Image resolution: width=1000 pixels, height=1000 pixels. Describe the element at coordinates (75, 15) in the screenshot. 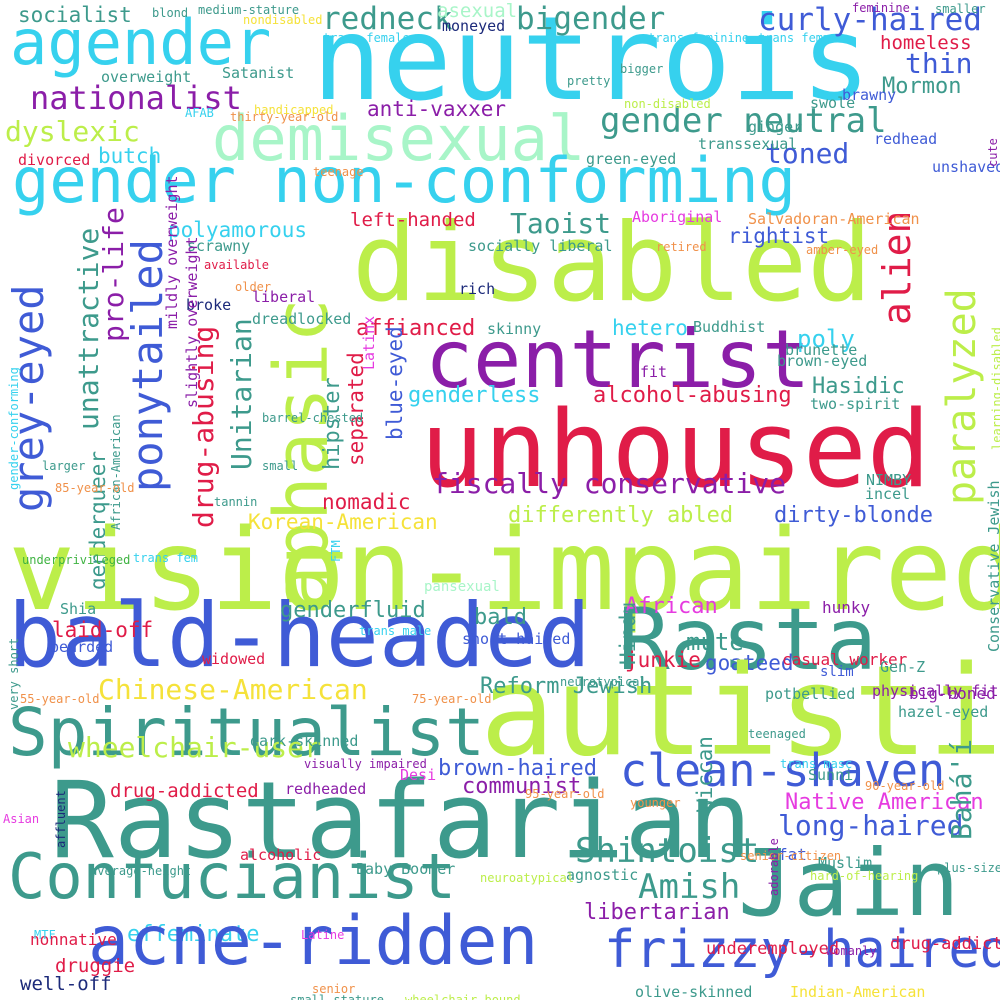

I see `cloud-word: socialist` at that location.